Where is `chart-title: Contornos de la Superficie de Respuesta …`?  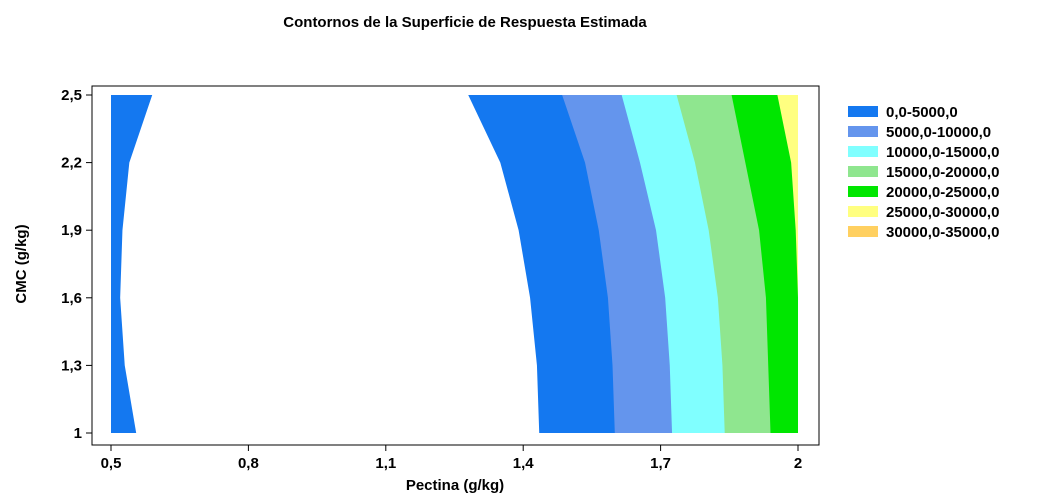 chart-title: Contornos de la Superficie de Respuesta … is located at coordinates (465, 22).